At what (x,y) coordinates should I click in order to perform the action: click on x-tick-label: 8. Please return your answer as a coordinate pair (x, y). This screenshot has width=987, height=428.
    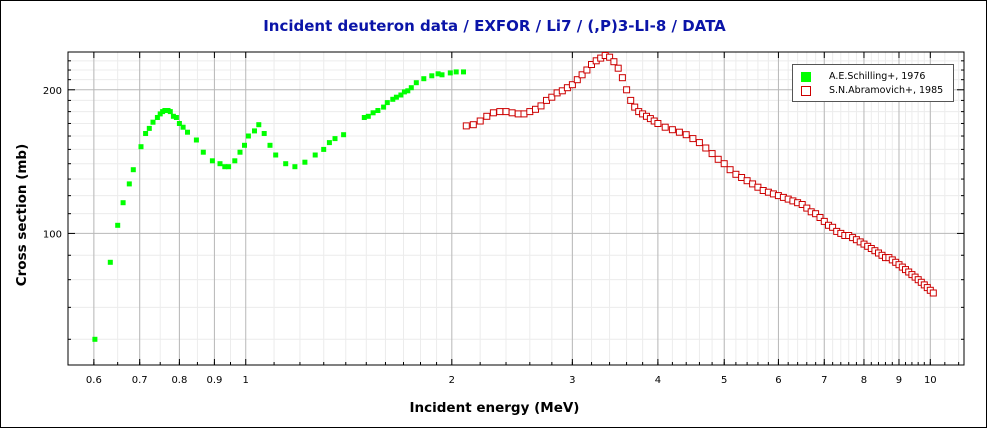
    Looking at the image, I should click on (864, 380).